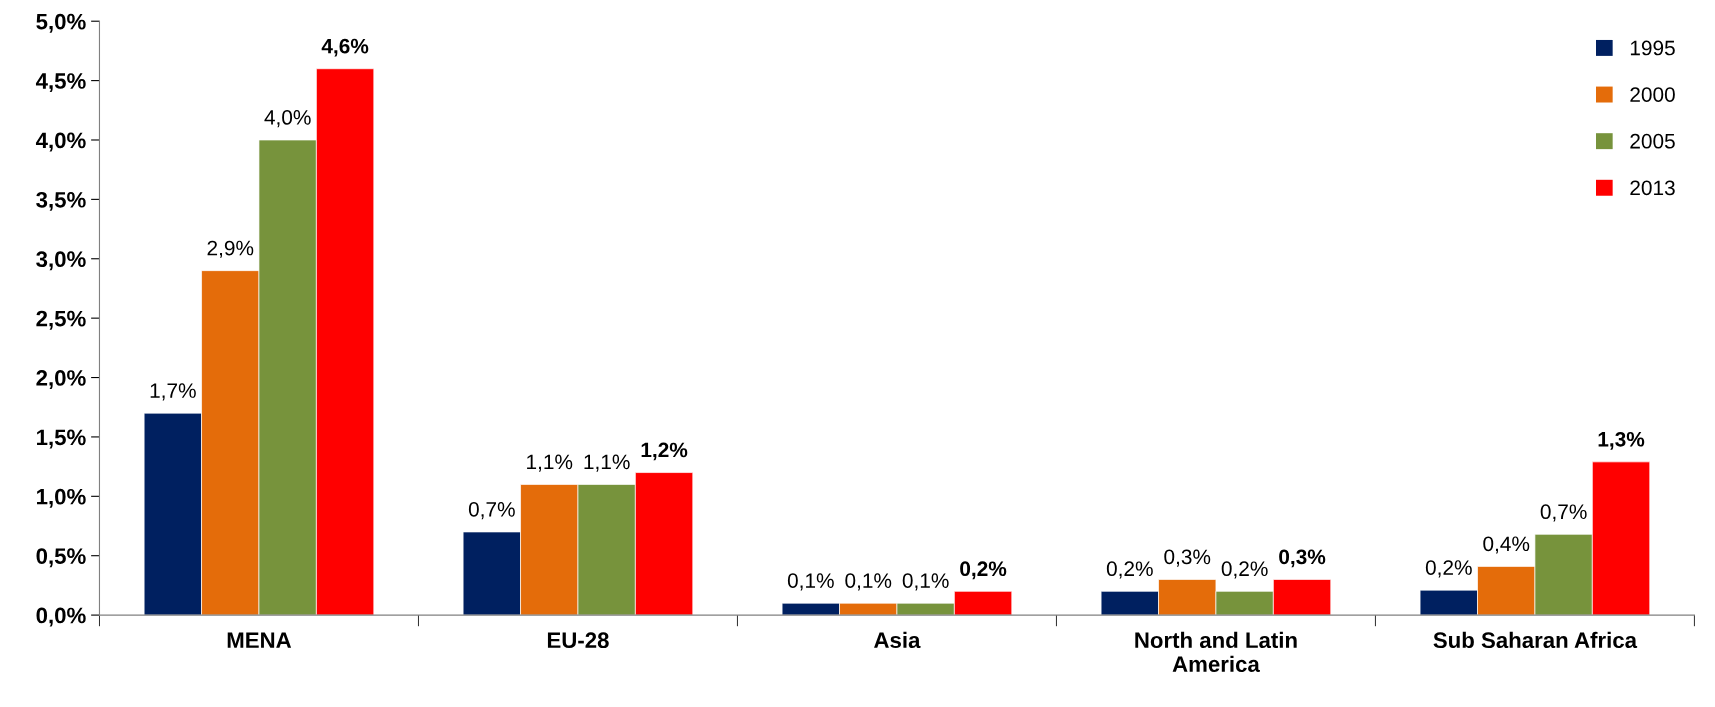  Describe the element at coordinates (1535, 640) in the screenshot. I see `x-tick-label: Sub Saharan Africa` at that location.